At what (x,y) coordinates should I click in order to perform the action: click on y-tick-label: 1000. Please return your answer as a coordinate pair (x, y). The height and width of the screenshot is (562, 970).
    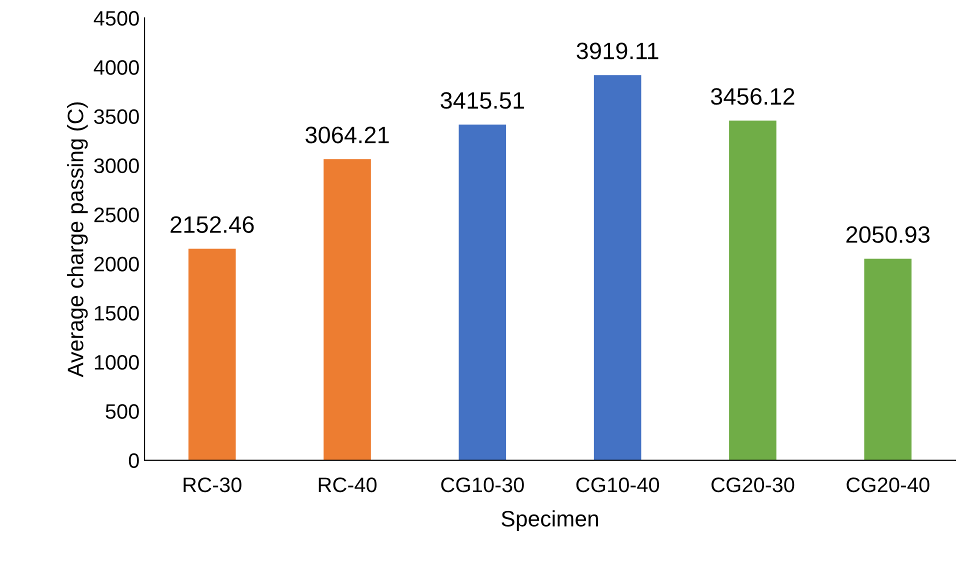
    Looking at the image, I should click on (116, 362).